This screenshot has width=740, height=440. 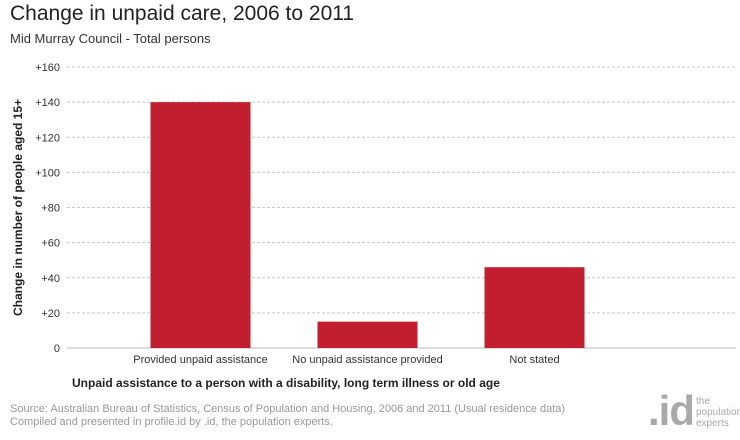 What do you see at coordinates (671, 410) in the screenshot?
I see `logo-mark: .id` at bounding box center [671, 410].